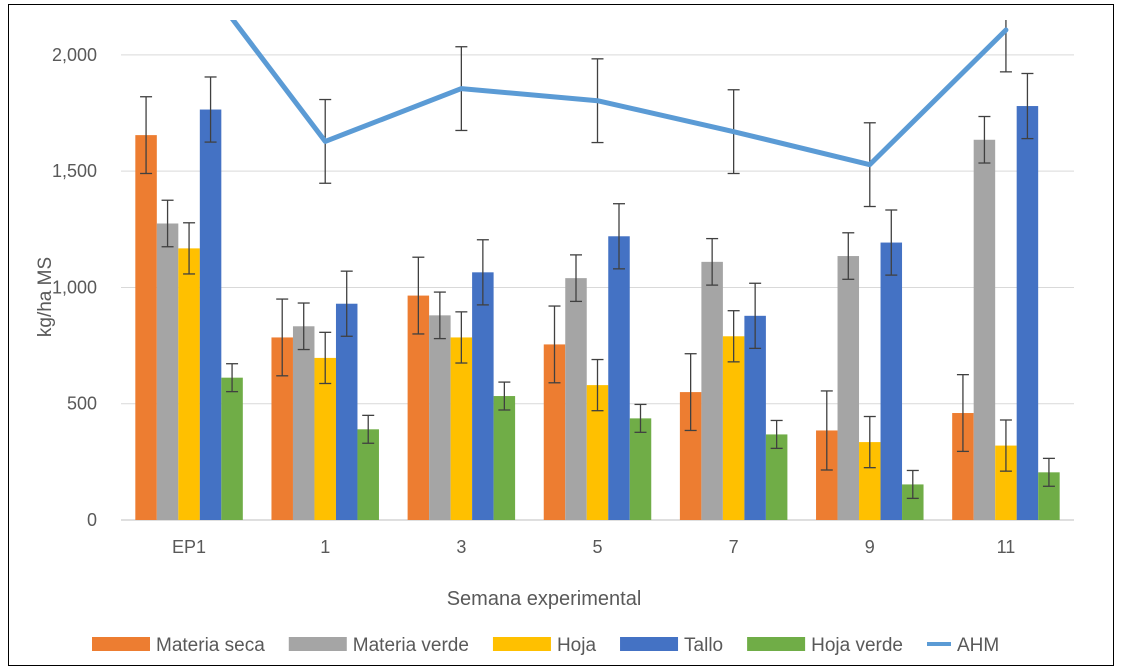  I want to click on legend-item-ahm: AHM, so click(963, 645).